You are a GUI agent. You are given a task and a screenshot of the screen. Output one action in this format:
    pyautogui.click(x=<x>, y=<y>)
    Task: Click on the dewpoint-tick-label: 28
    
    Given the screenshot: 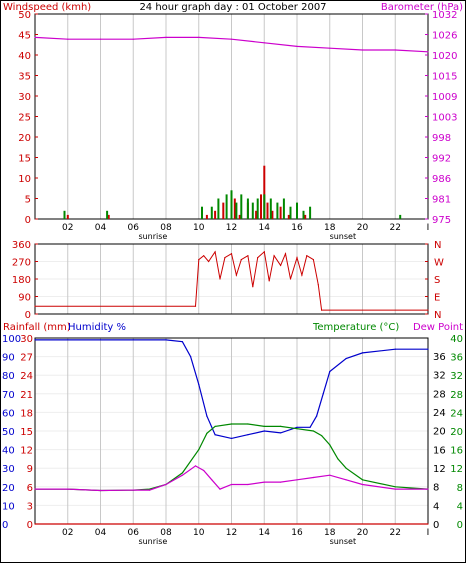 What is the action you would take?
    pyautogui.click(x=439, y=394)
    